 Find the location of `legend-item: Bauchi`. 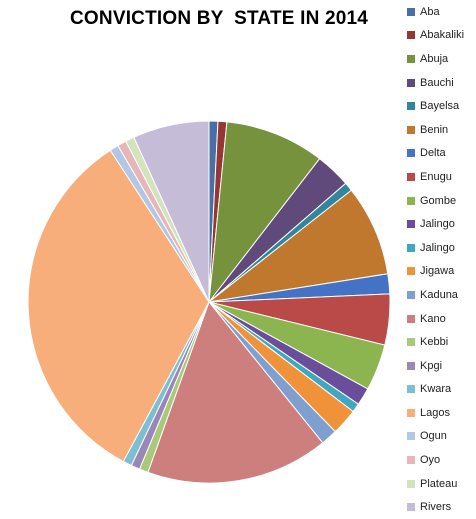

legend-item: Bauchi is located at coordinates (441, 83).